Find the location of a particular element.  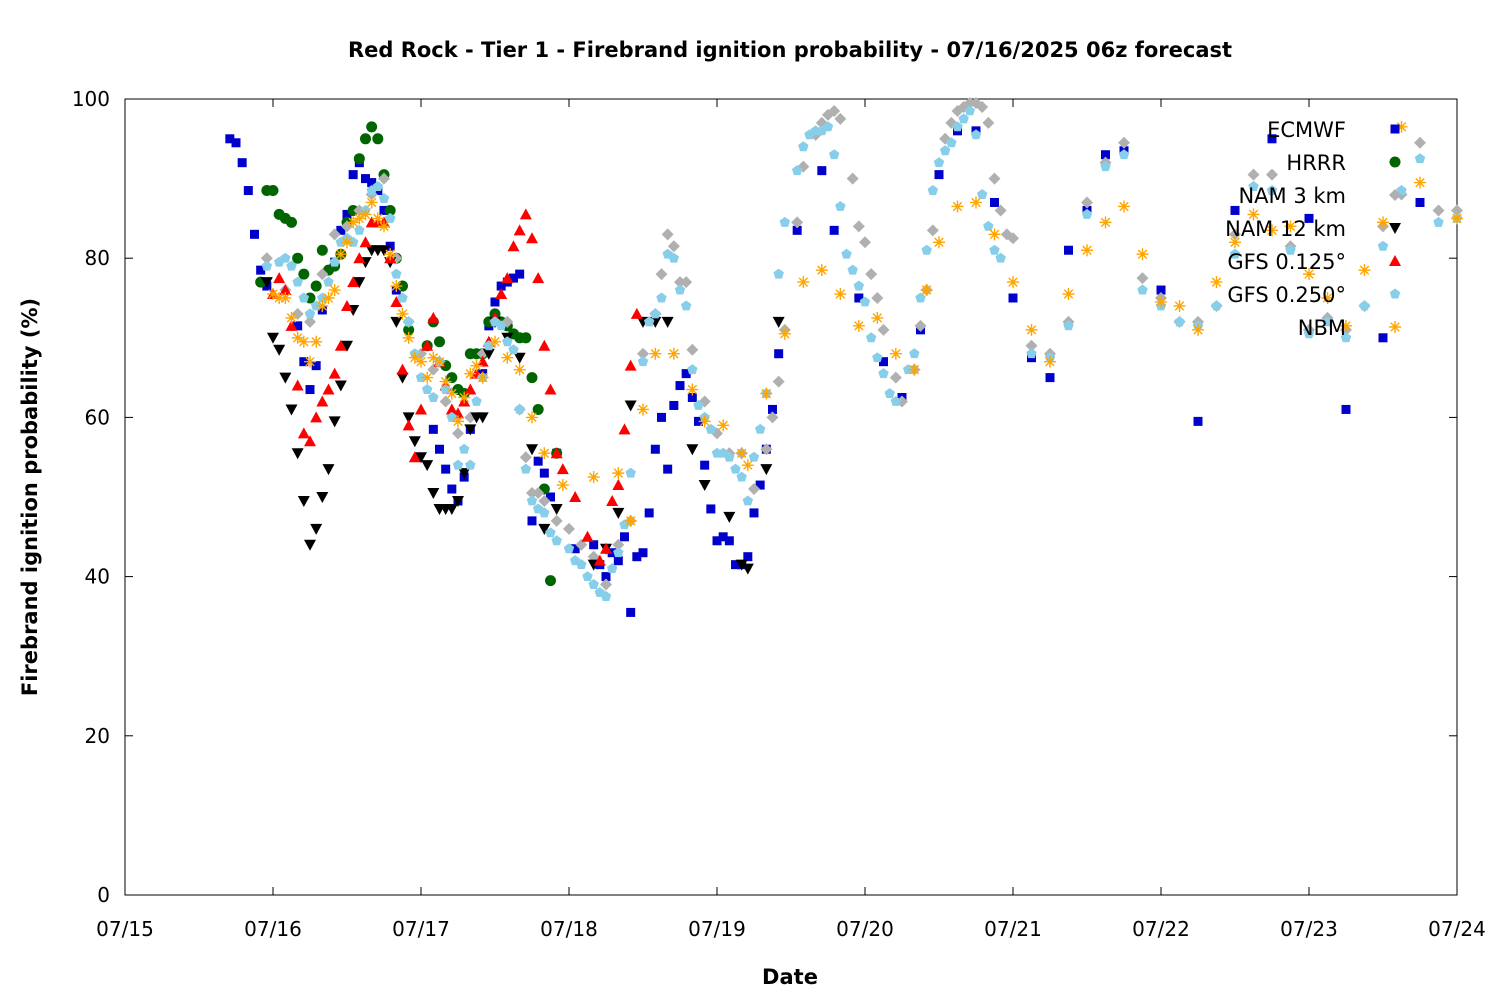

legend-label: NBM is located at coordinates (1322, 328).